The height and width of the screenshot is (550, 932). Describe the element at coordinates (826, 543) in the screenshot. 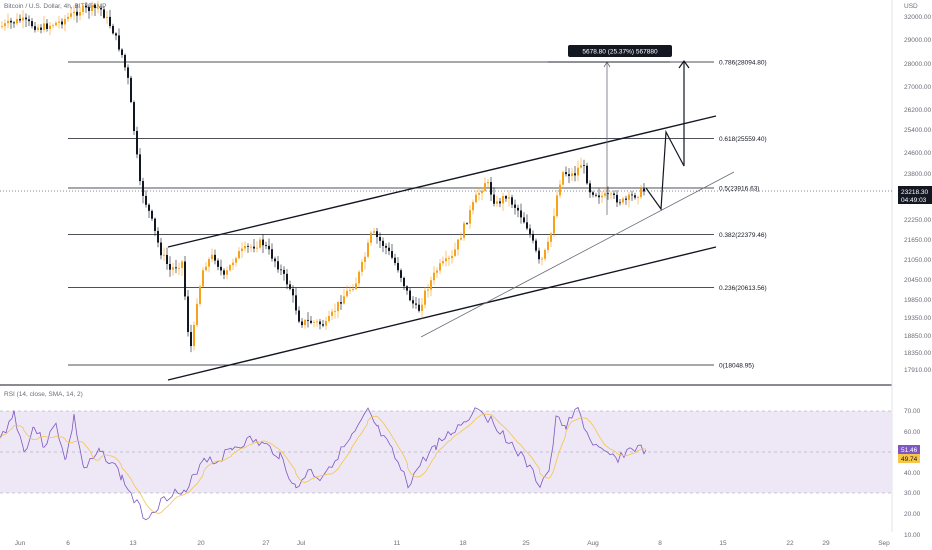

I see `time-axis-tick: 29` at that location.